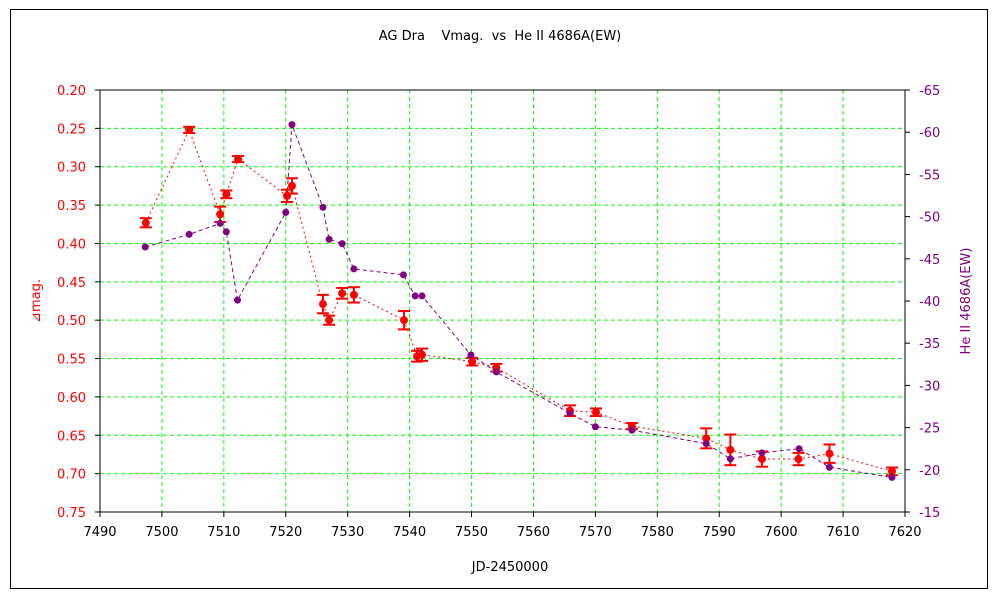 The height and width of the screenshot is (600, 1000). What do you see at coordinates (929, 429) in the screenshot?
I see `y2-tick-label: -25` at bounding box center [929, 429].